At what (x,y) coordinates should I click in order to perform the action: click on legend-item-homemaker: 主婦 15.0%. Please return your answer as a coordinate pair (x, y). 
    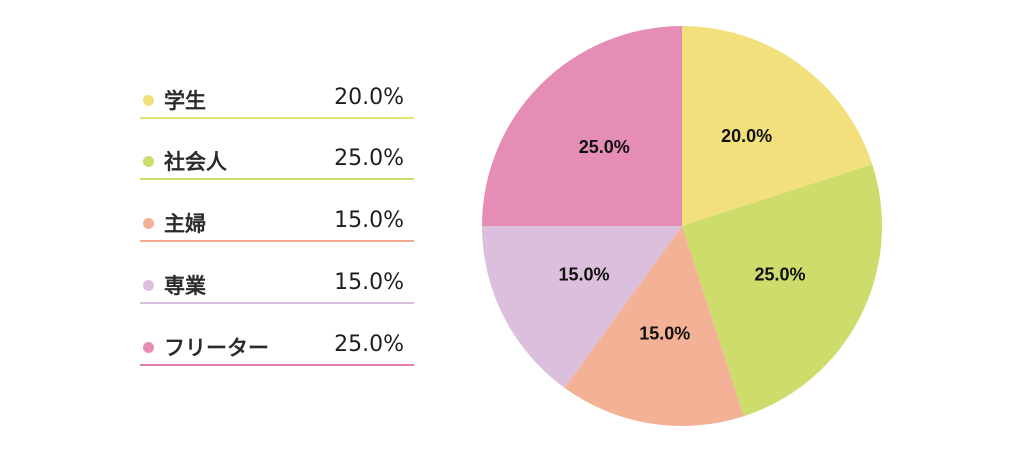
    Looking at the image, I should click on (277, 223).